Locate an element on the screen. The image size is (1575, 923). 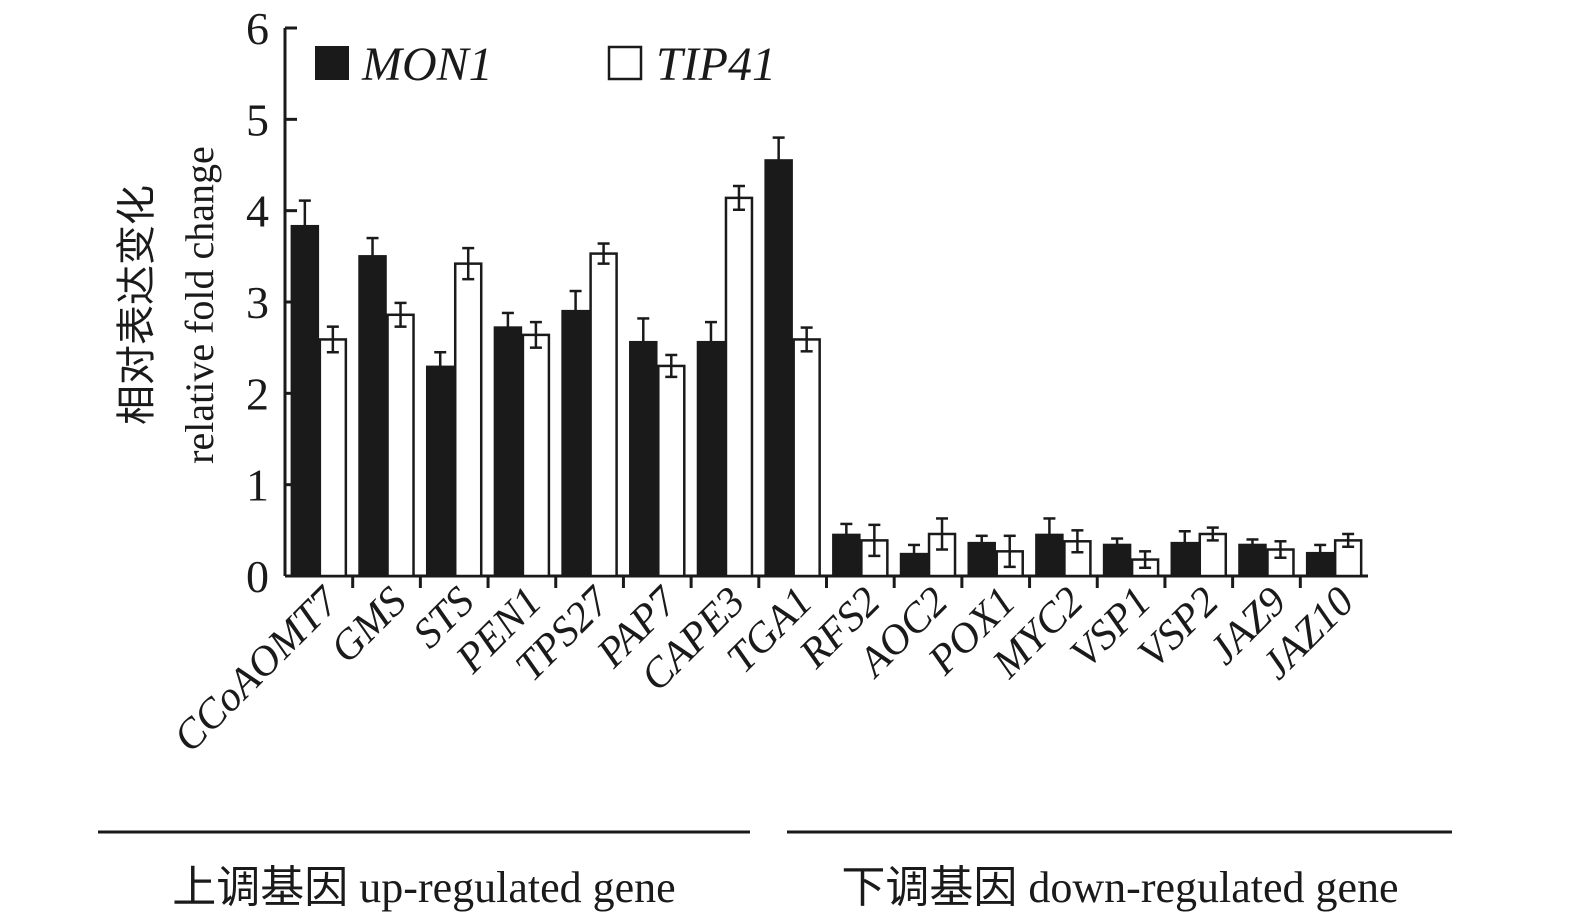
bar-mon1-tga1 is located at coordinates (778, 368).